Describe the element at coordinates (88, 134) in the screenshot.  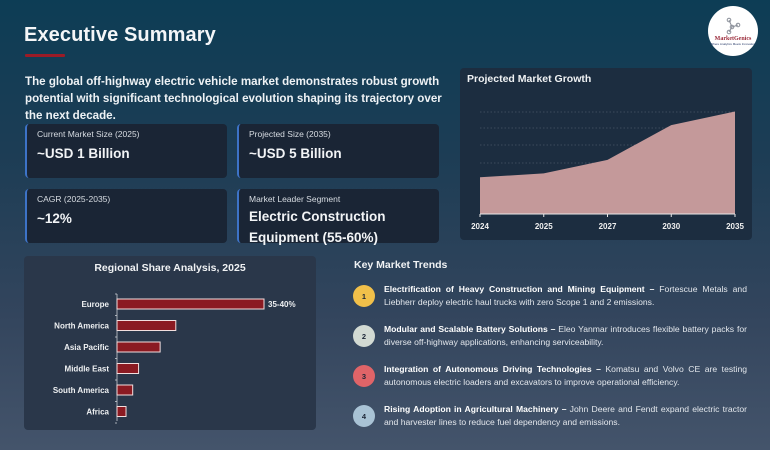
I see `metric-label: Current Market Size (2025)` at that location.